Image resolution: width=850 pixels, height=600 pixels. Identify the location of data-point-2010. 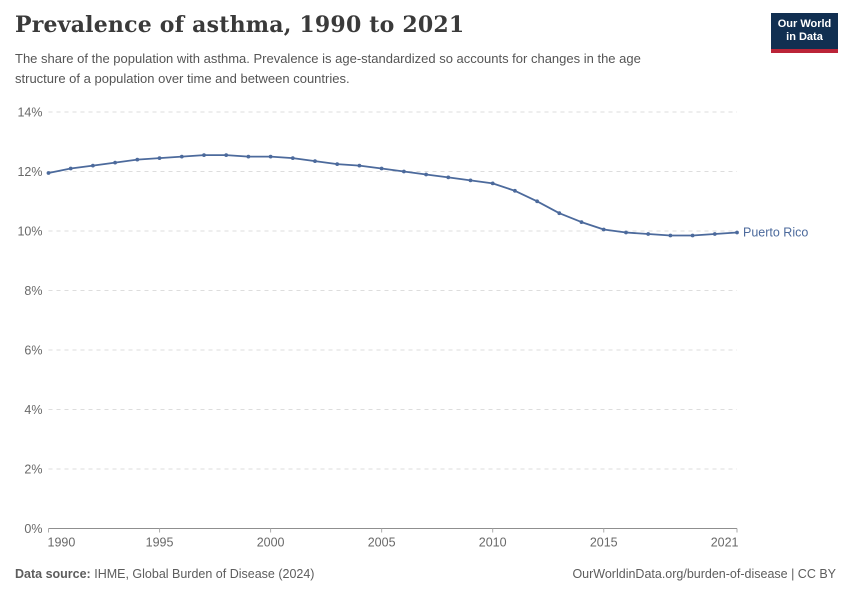
(492, 183).